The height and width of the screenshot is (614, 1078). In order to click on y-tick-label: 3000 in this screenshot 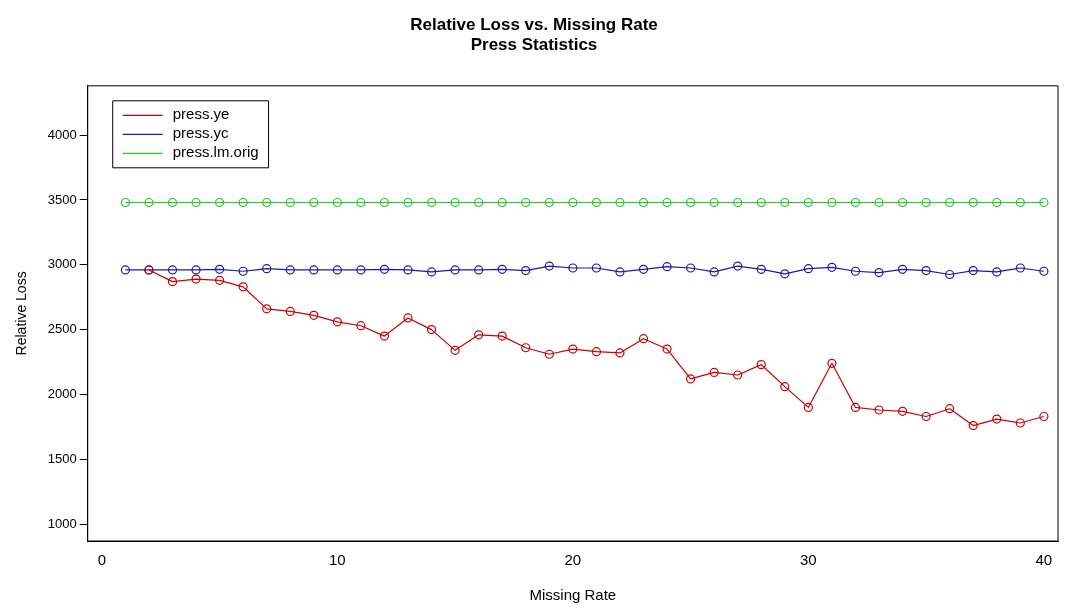, I will do `click(62, 264)`.